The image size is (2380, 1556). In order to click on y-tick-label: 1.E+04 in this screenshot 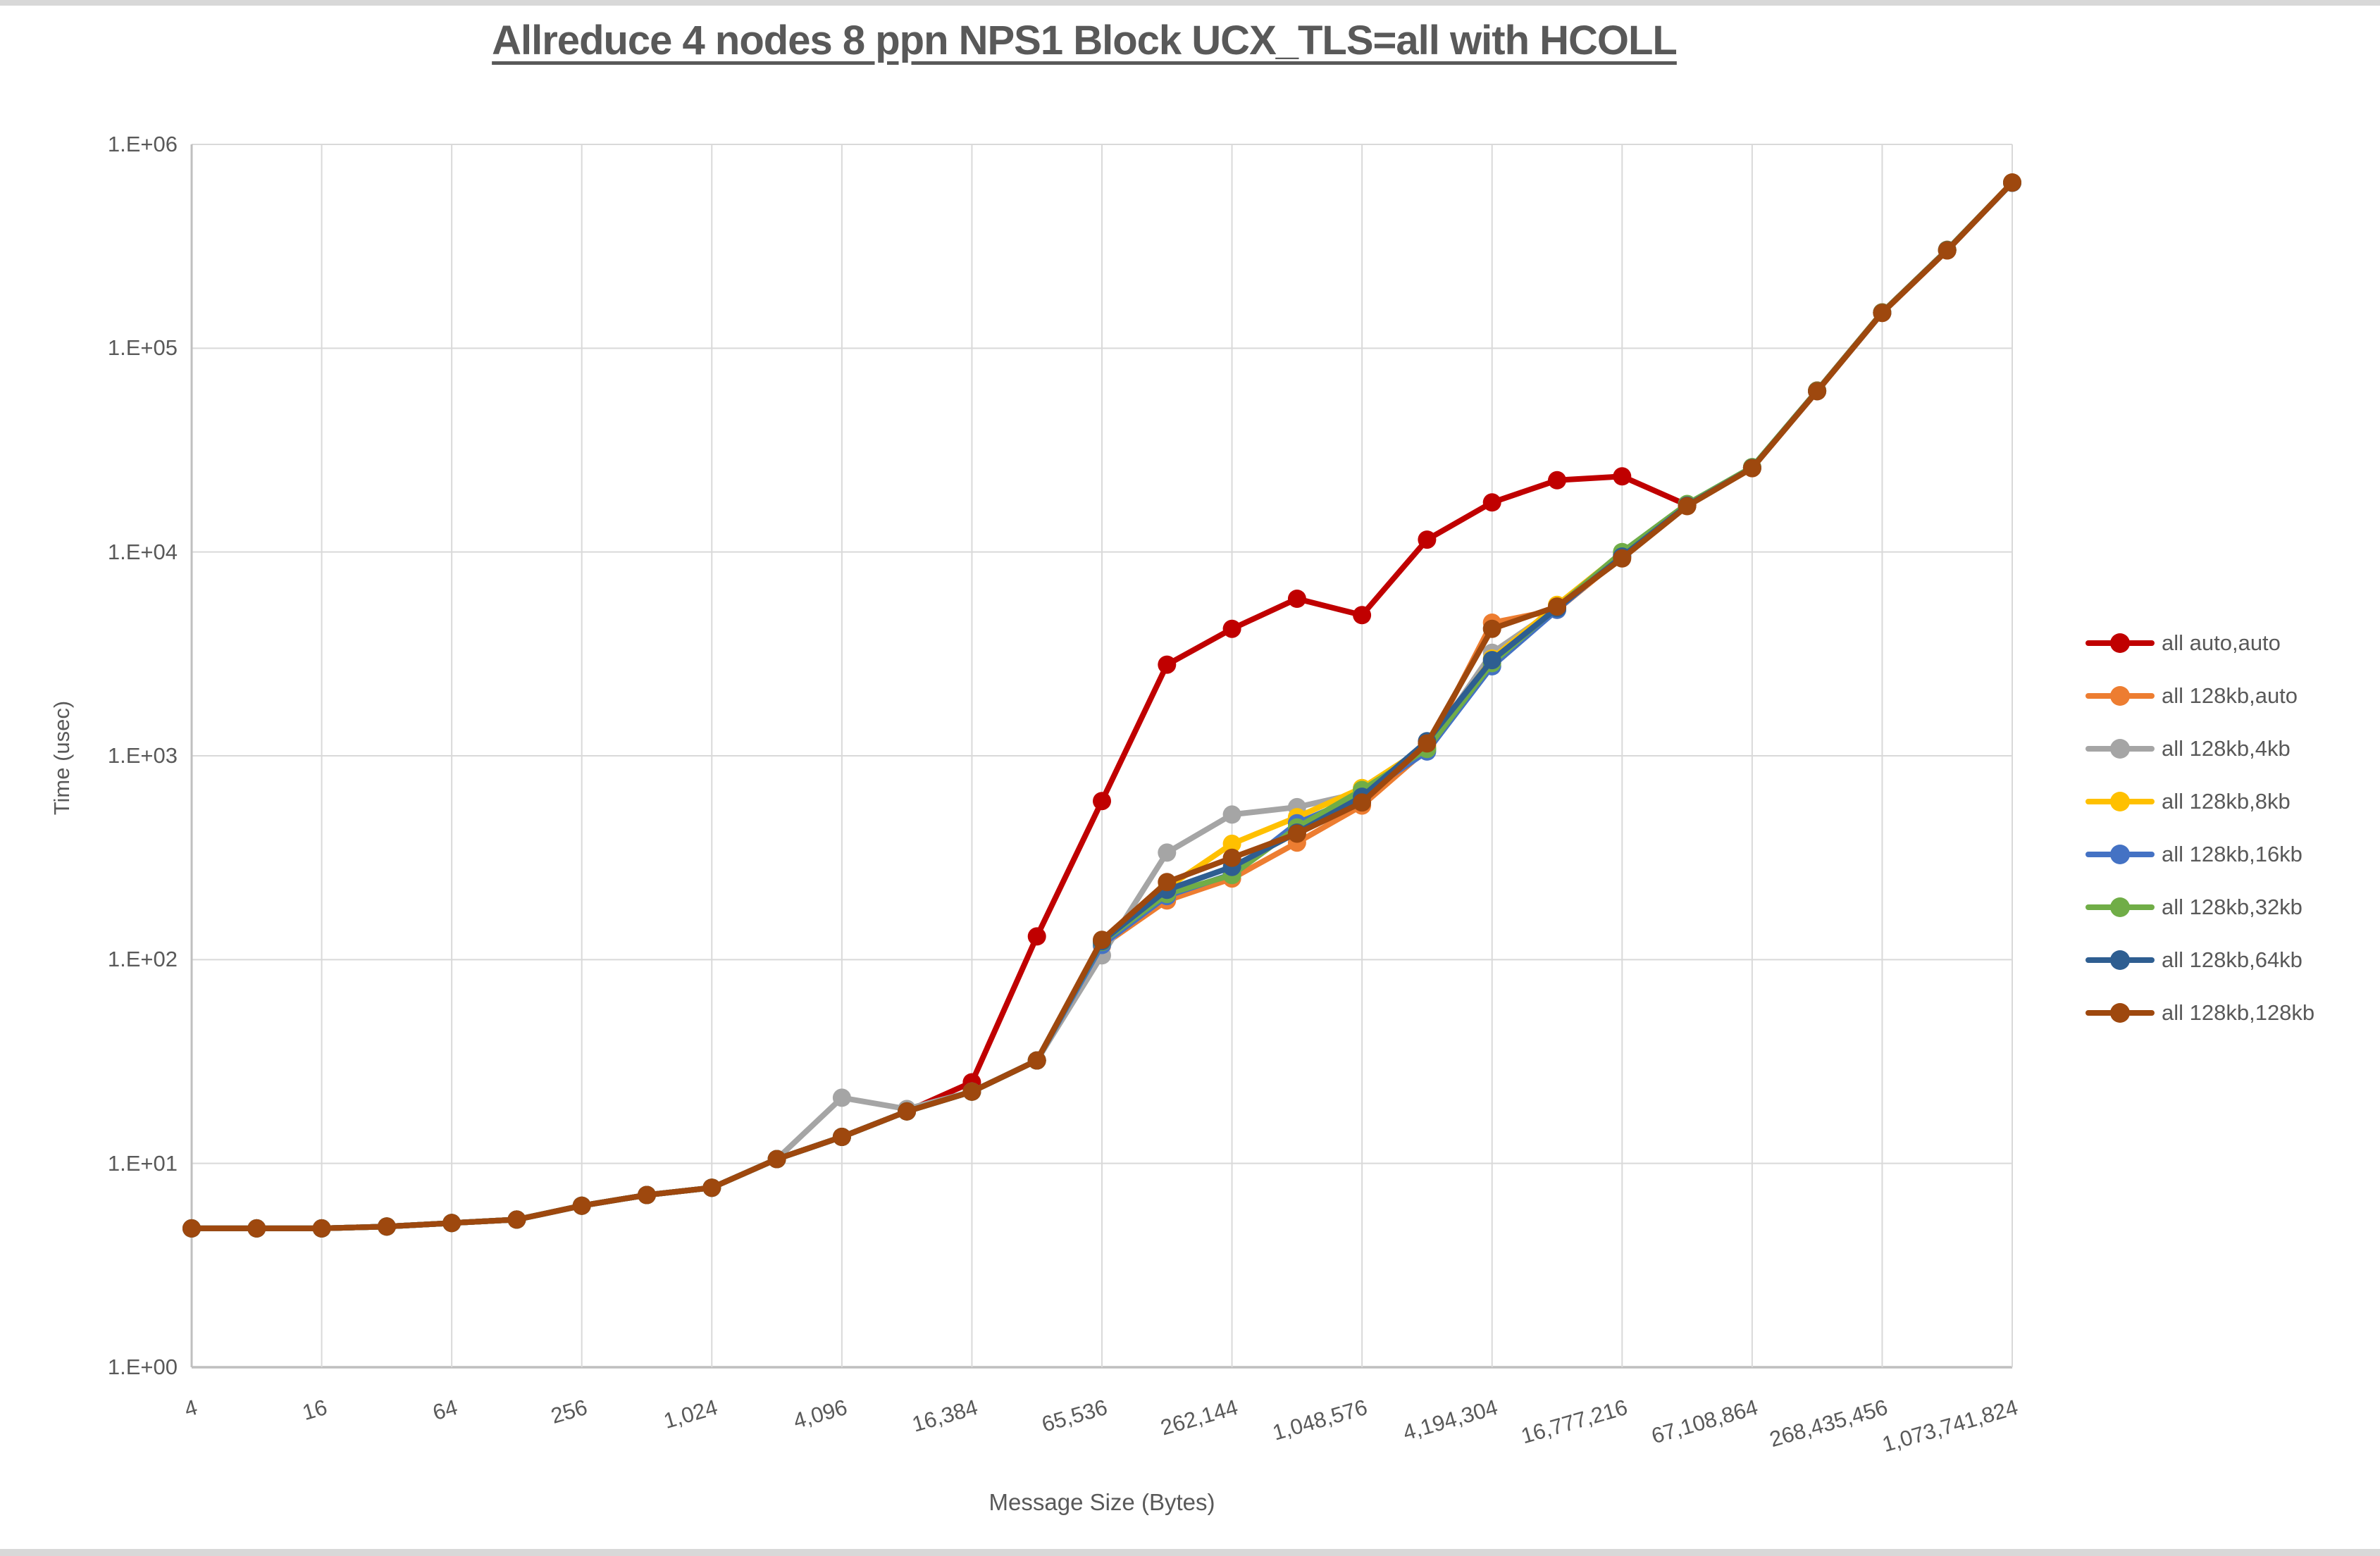, I will do `click(142, 551)`.